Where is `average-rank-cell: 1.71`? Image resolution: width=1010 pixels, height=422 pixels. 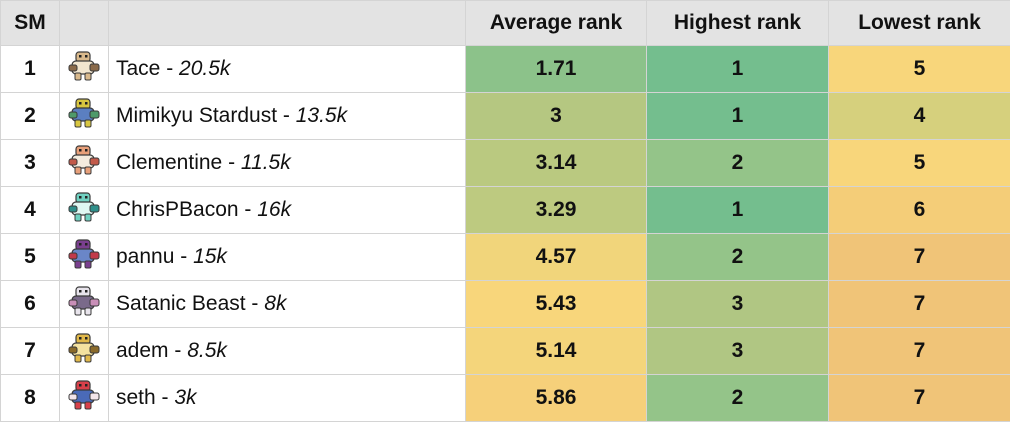
average-rank-cell: 1.71 is located at coordinates (556, 69).